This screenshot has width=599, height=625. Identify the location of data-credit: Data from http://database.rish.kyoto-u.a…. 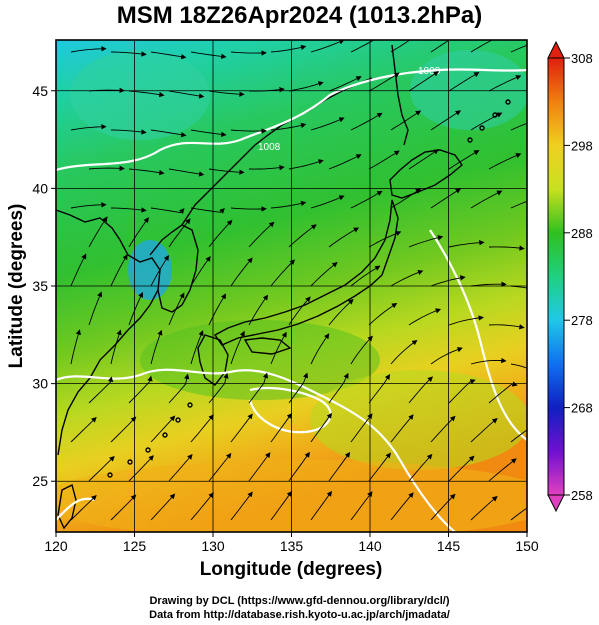
(299, 615).